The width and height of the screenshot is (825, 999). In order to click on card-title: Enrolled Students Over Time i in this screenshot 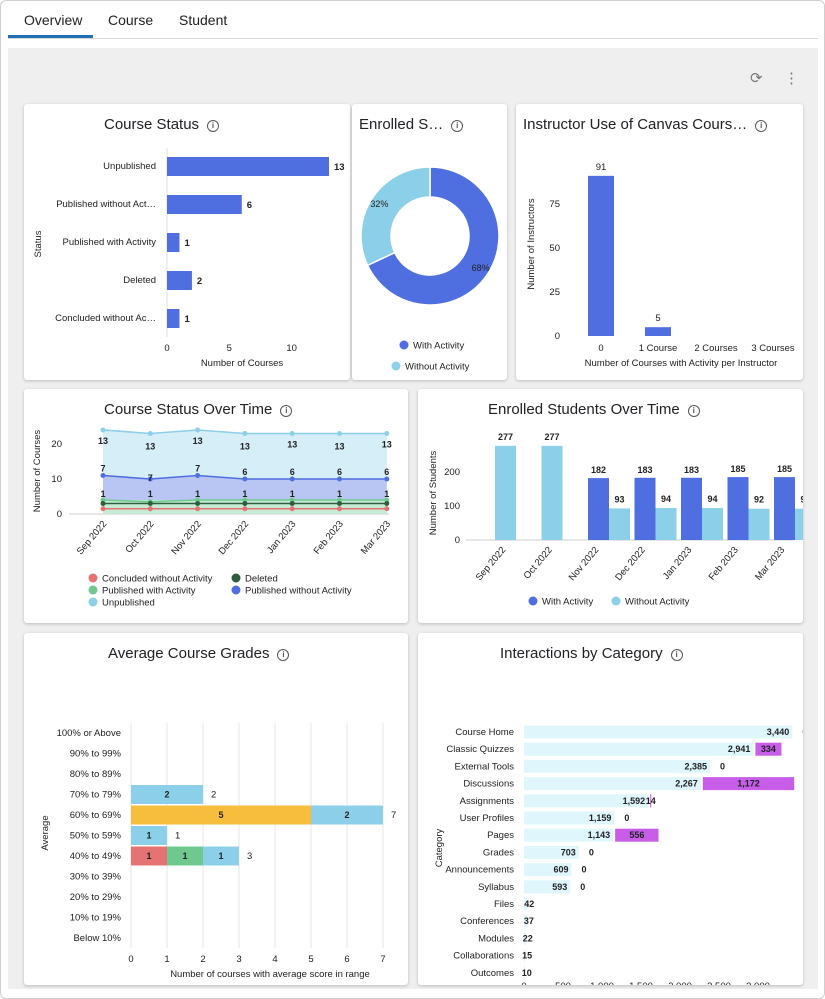, I will do `click(594, 409)`.